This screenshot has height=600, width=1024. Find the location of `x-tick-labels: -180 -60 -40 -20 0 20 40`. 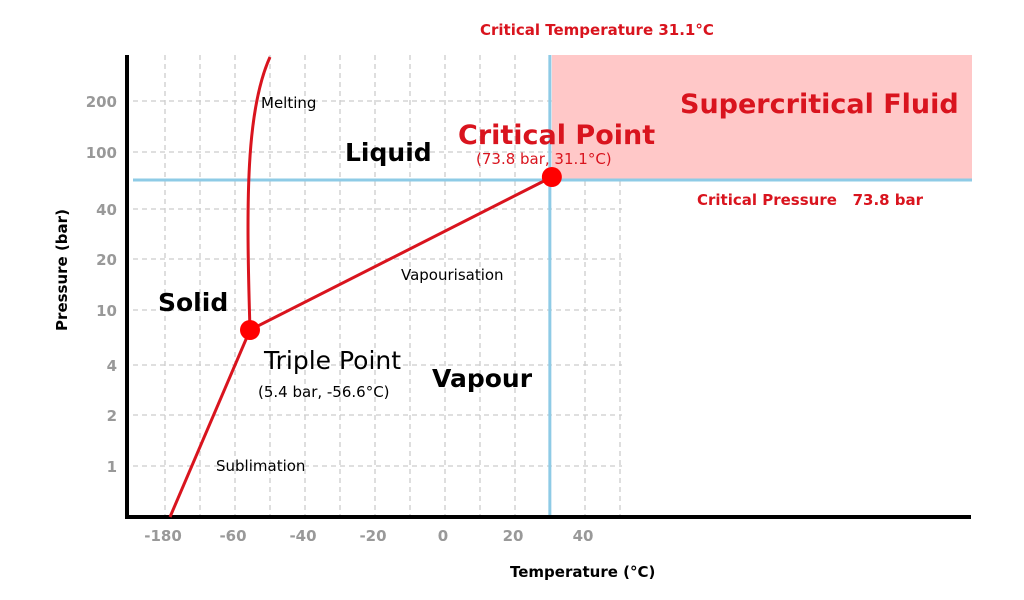

x-tick-labels: -180 -60 -40 -20 0 20 40 is located at coordinates (368, 536).